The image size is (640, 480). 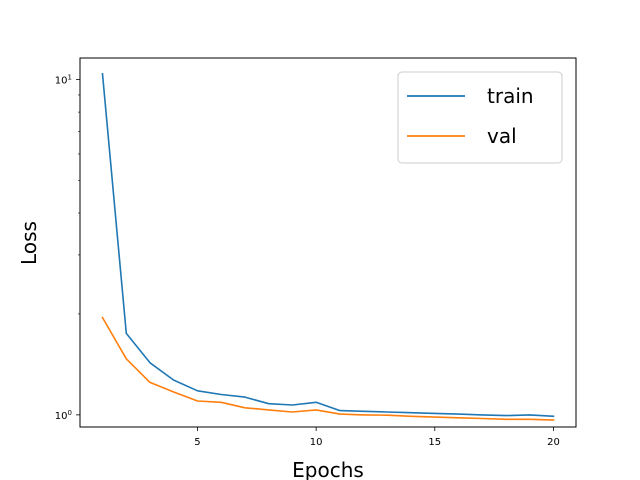 What do you see at coordinates (63, 80) in the screenshot?
I see `y-tick-label: 10¹` at bounding box center [63, 80].